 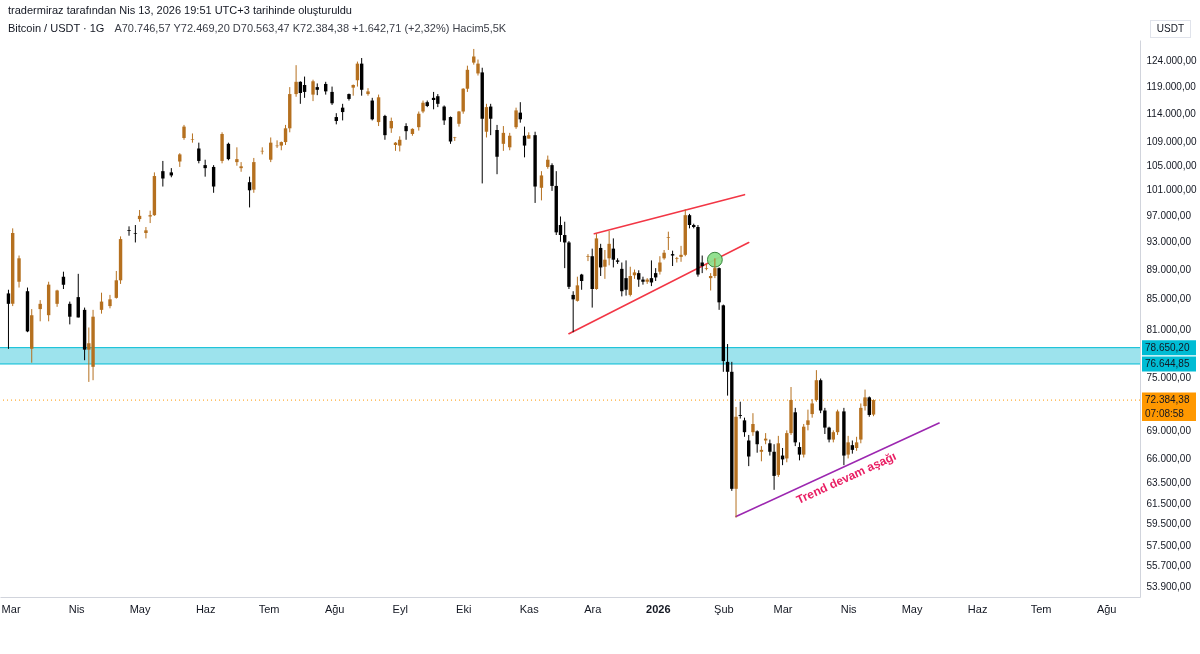 What do you see at coordinates (1169, 546) in the screenshot?
I see `y-tick-label: 57.500,00` at bounding box center [1169, 546].